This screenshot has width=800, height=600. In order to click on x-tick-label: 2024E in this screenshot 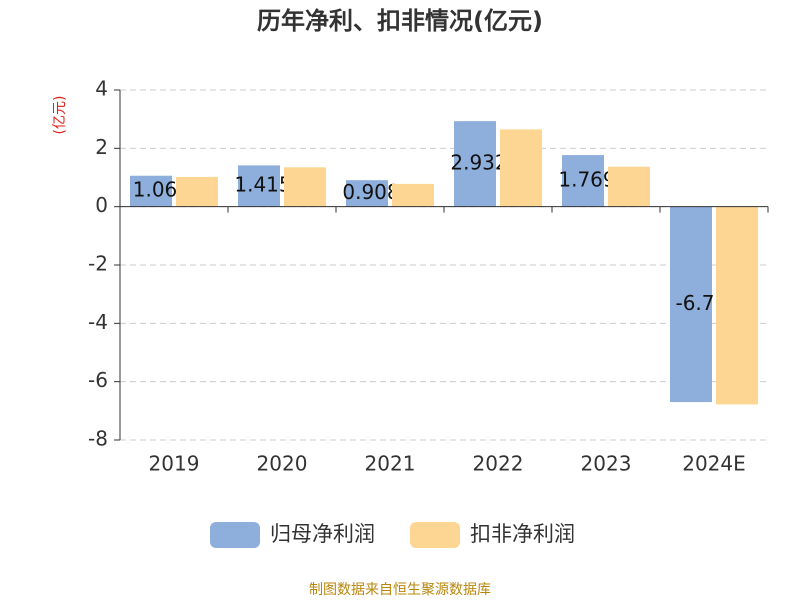, I will do `click(714, 464)`.